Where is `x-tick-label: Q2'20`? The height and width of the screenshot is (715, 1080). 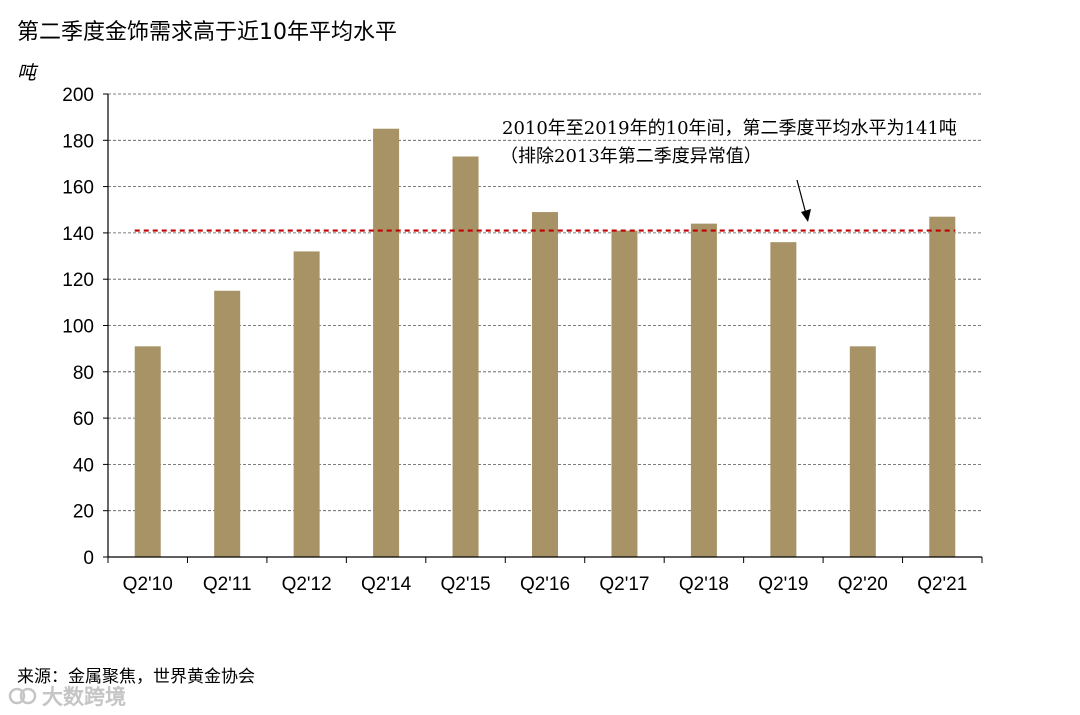 x-tick-label: Q2'20 is located at coordinates (863, 584).